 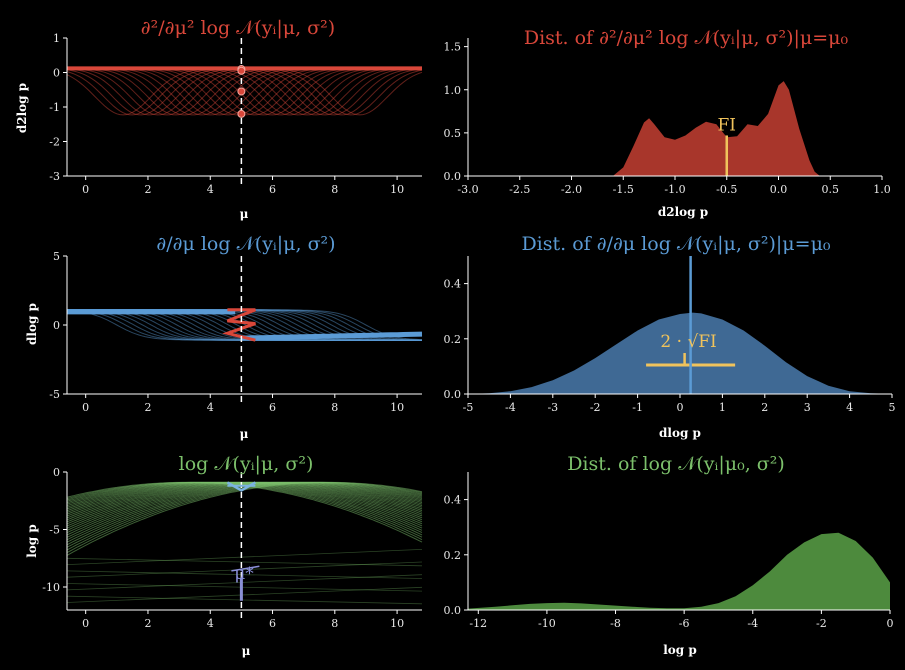 I want to click on p6-xlabel: log p, so click(x=680, y=650).